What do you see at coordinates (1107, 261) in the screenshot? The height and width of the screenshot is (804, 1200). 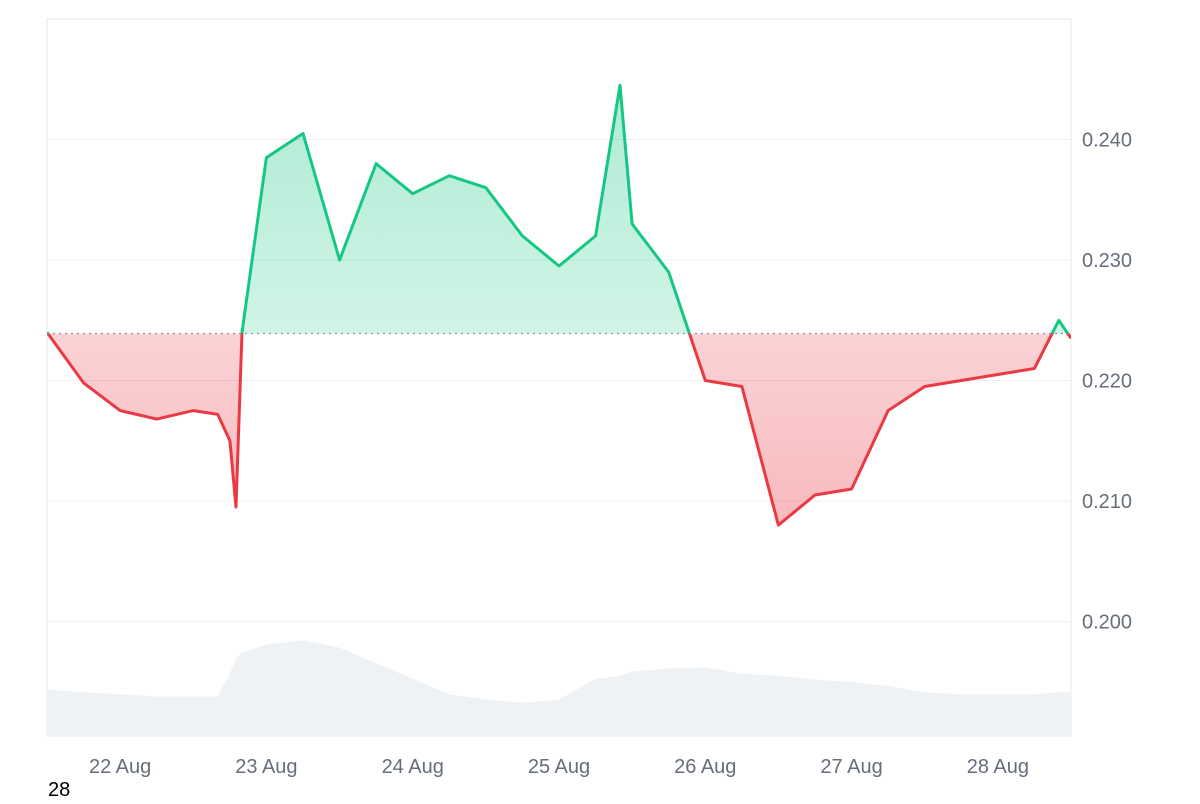 I see `y-tick-label: 0.230` at bounding box center [1107, 261].